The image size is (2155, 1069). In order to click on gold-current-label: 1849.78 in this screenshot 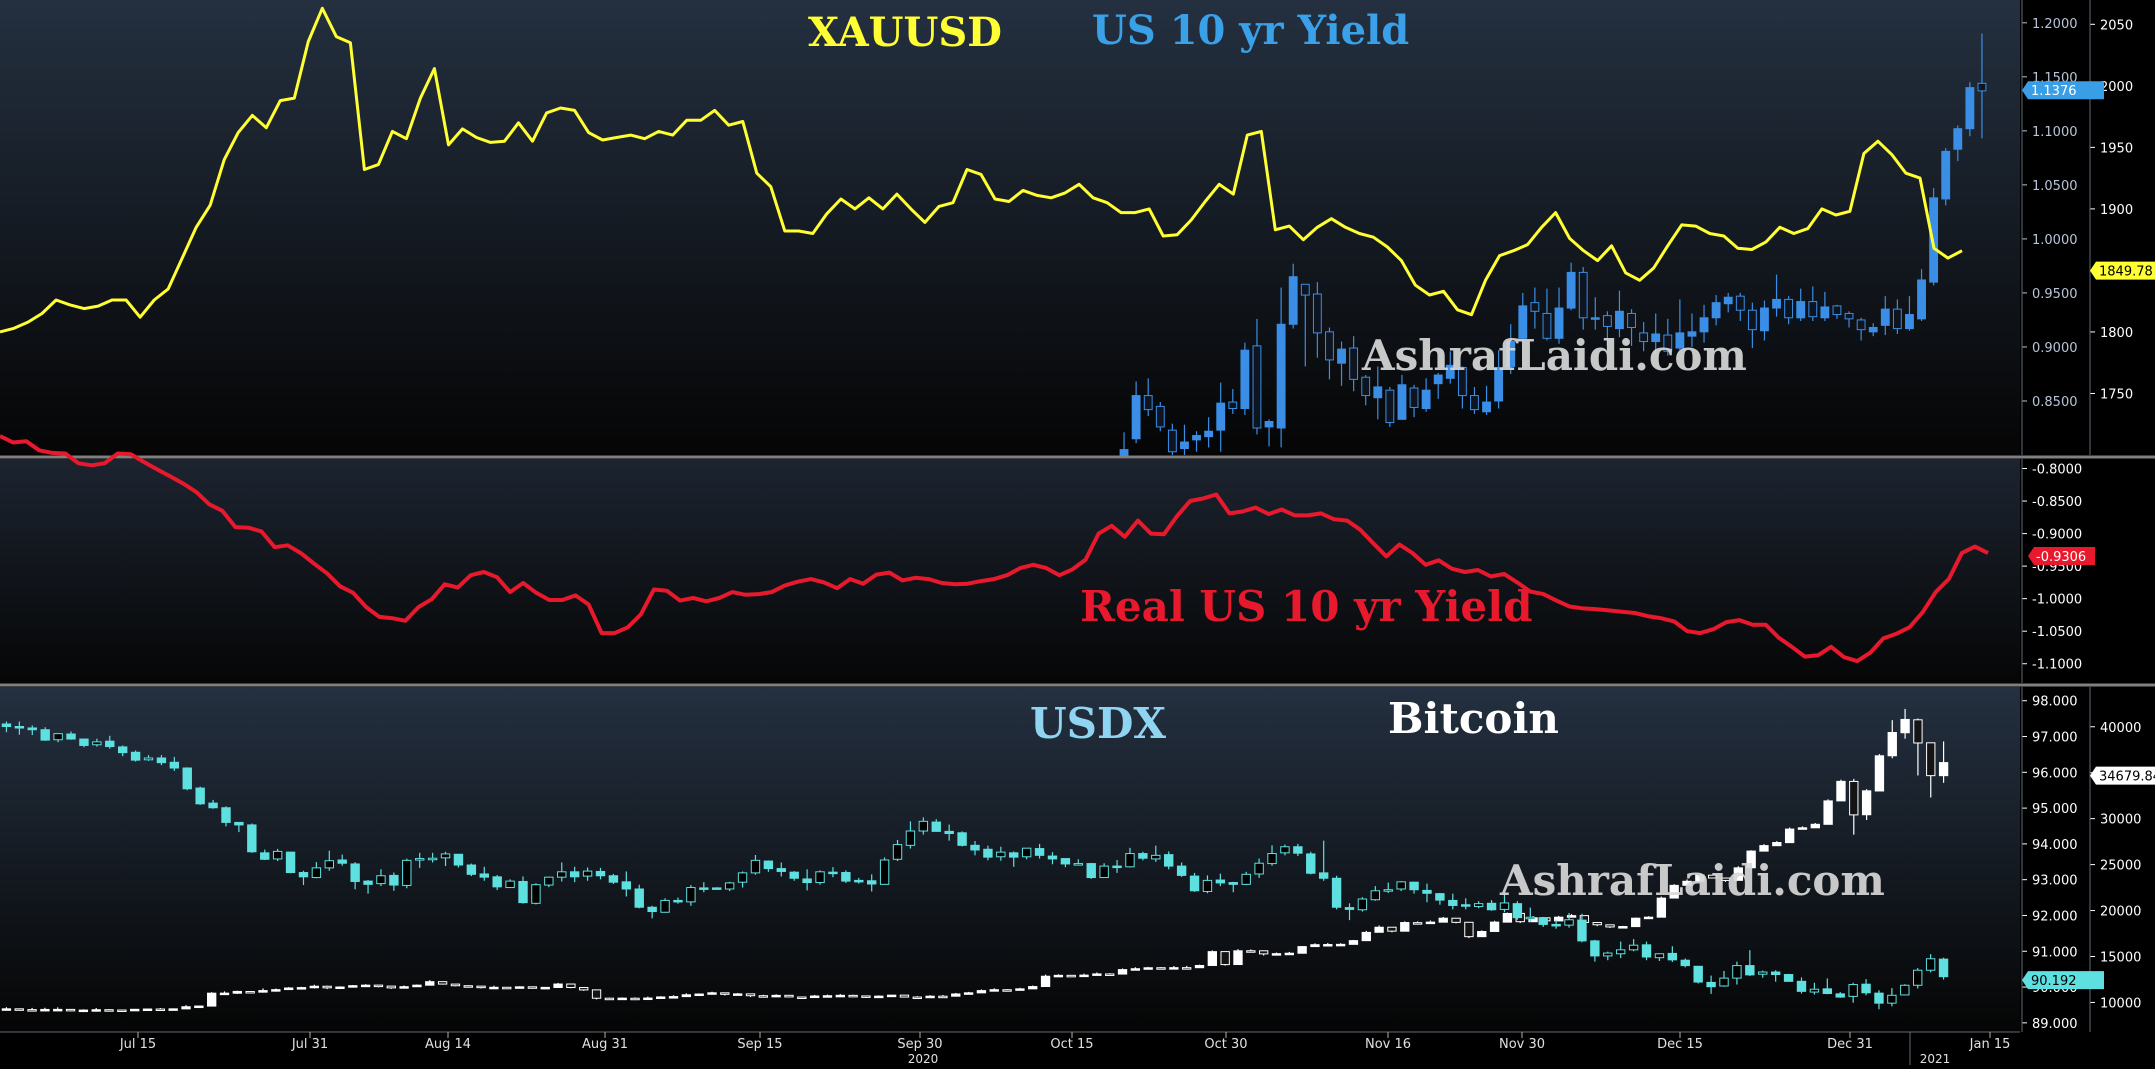, I will do `click(2126, 272)`.